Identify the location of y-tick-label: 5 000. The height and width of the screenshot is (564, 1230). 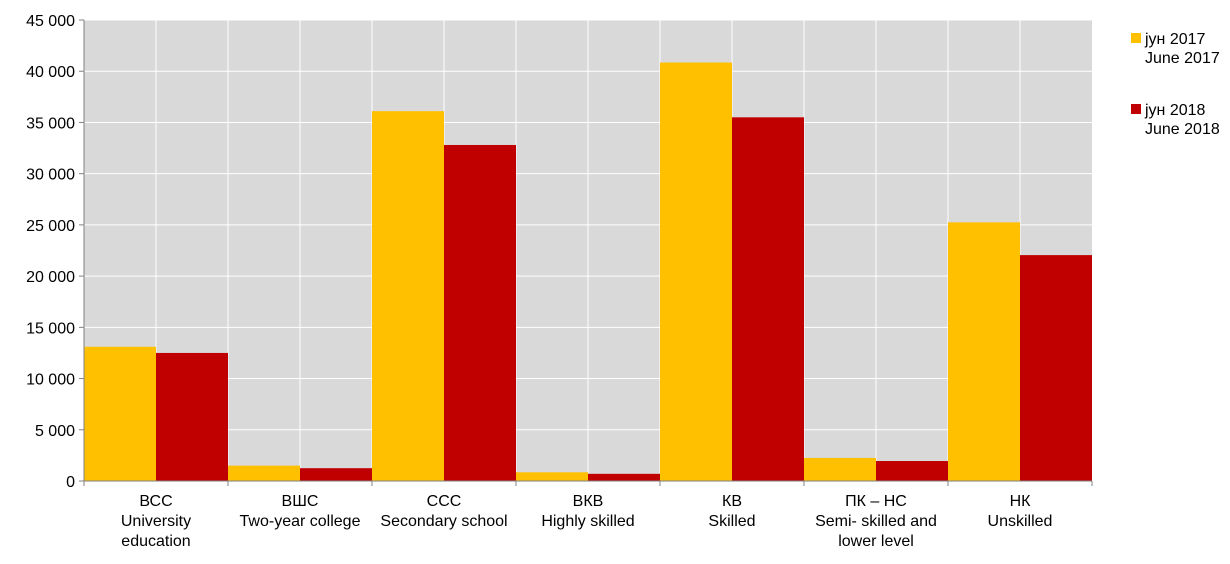
(55, 431).